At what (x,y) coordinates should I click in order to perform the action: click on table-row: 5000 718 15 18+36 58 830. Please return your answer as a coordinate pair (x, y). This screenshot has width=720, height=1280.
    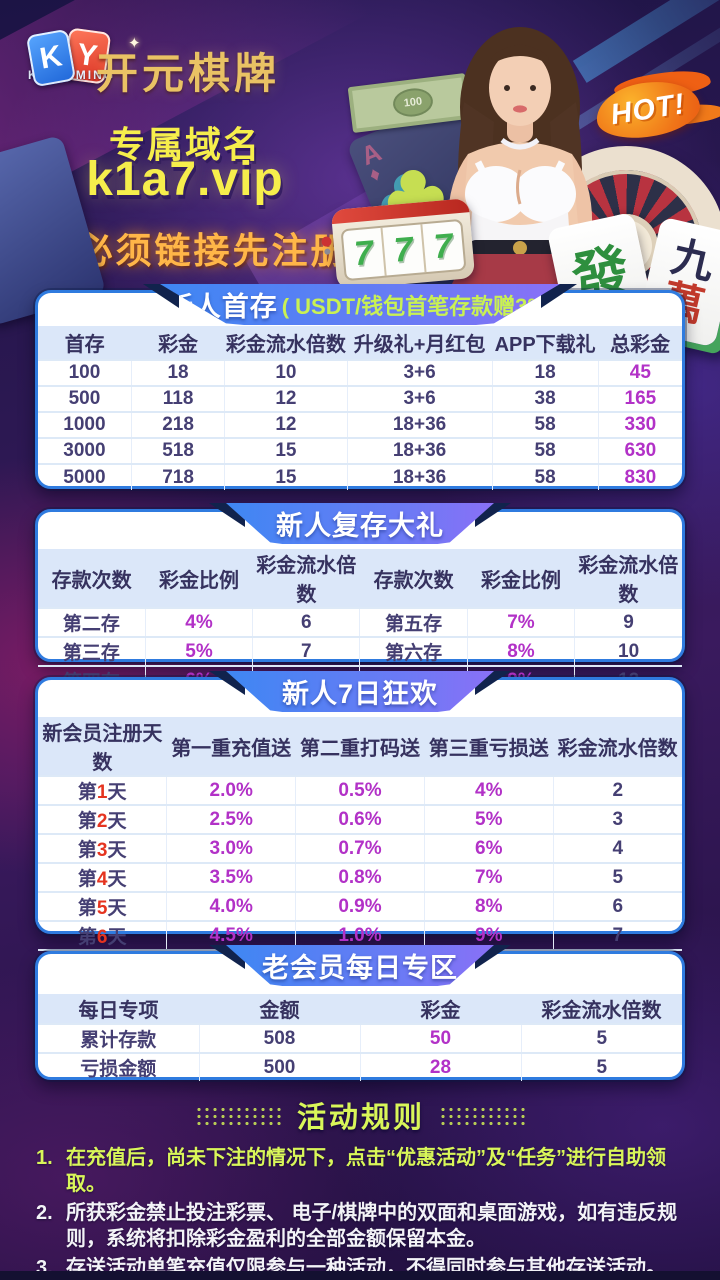
    Looking at the image, I should click on (360, 476).